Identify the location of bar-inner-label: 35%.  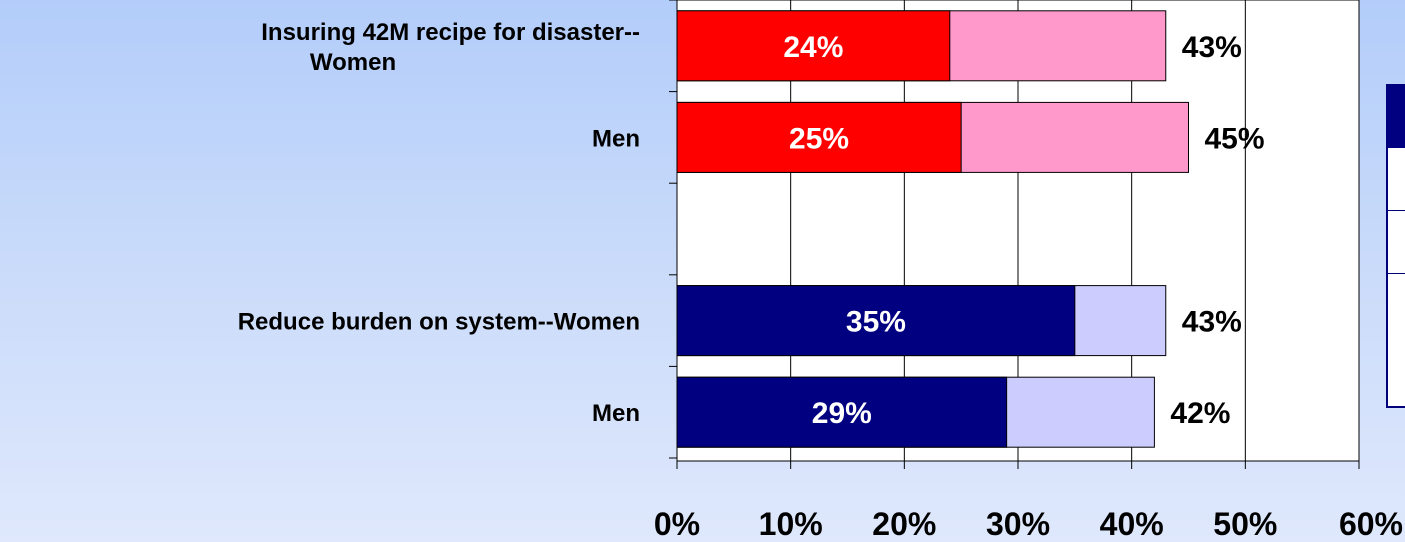
(876, 322).